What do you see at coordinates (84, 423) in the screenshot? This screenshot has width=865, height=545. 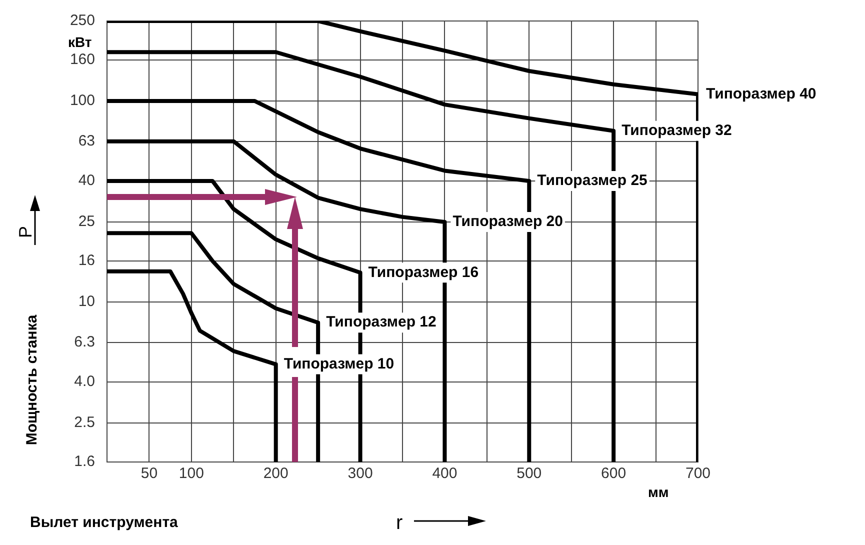 I see `y-tick-label: 2.5` at bounding box center [84, 423].